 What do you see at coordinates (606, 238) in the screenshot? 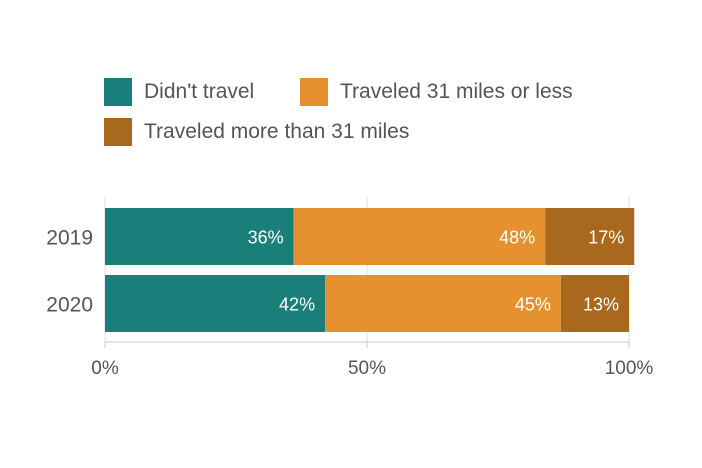
I see `data-label-2019-series-2: 17%` at bounding box center [606, 238].